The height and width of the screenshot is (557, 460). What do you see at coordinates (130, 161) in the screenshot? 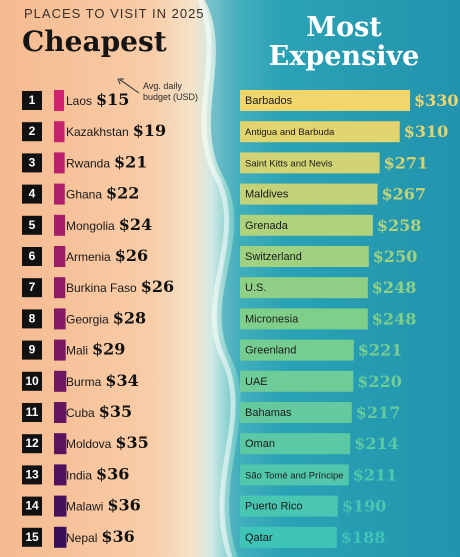
I see `value-label: $21` at bounding box center [130, 161].